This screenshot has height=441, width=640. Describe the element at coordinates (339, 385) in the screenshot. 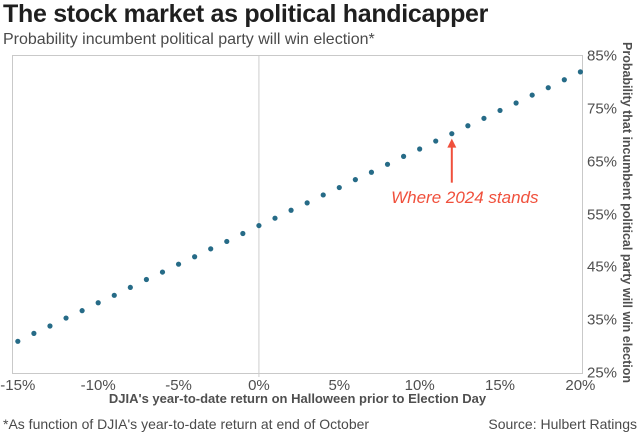

I see `x-tick-label: 5%` at that location.